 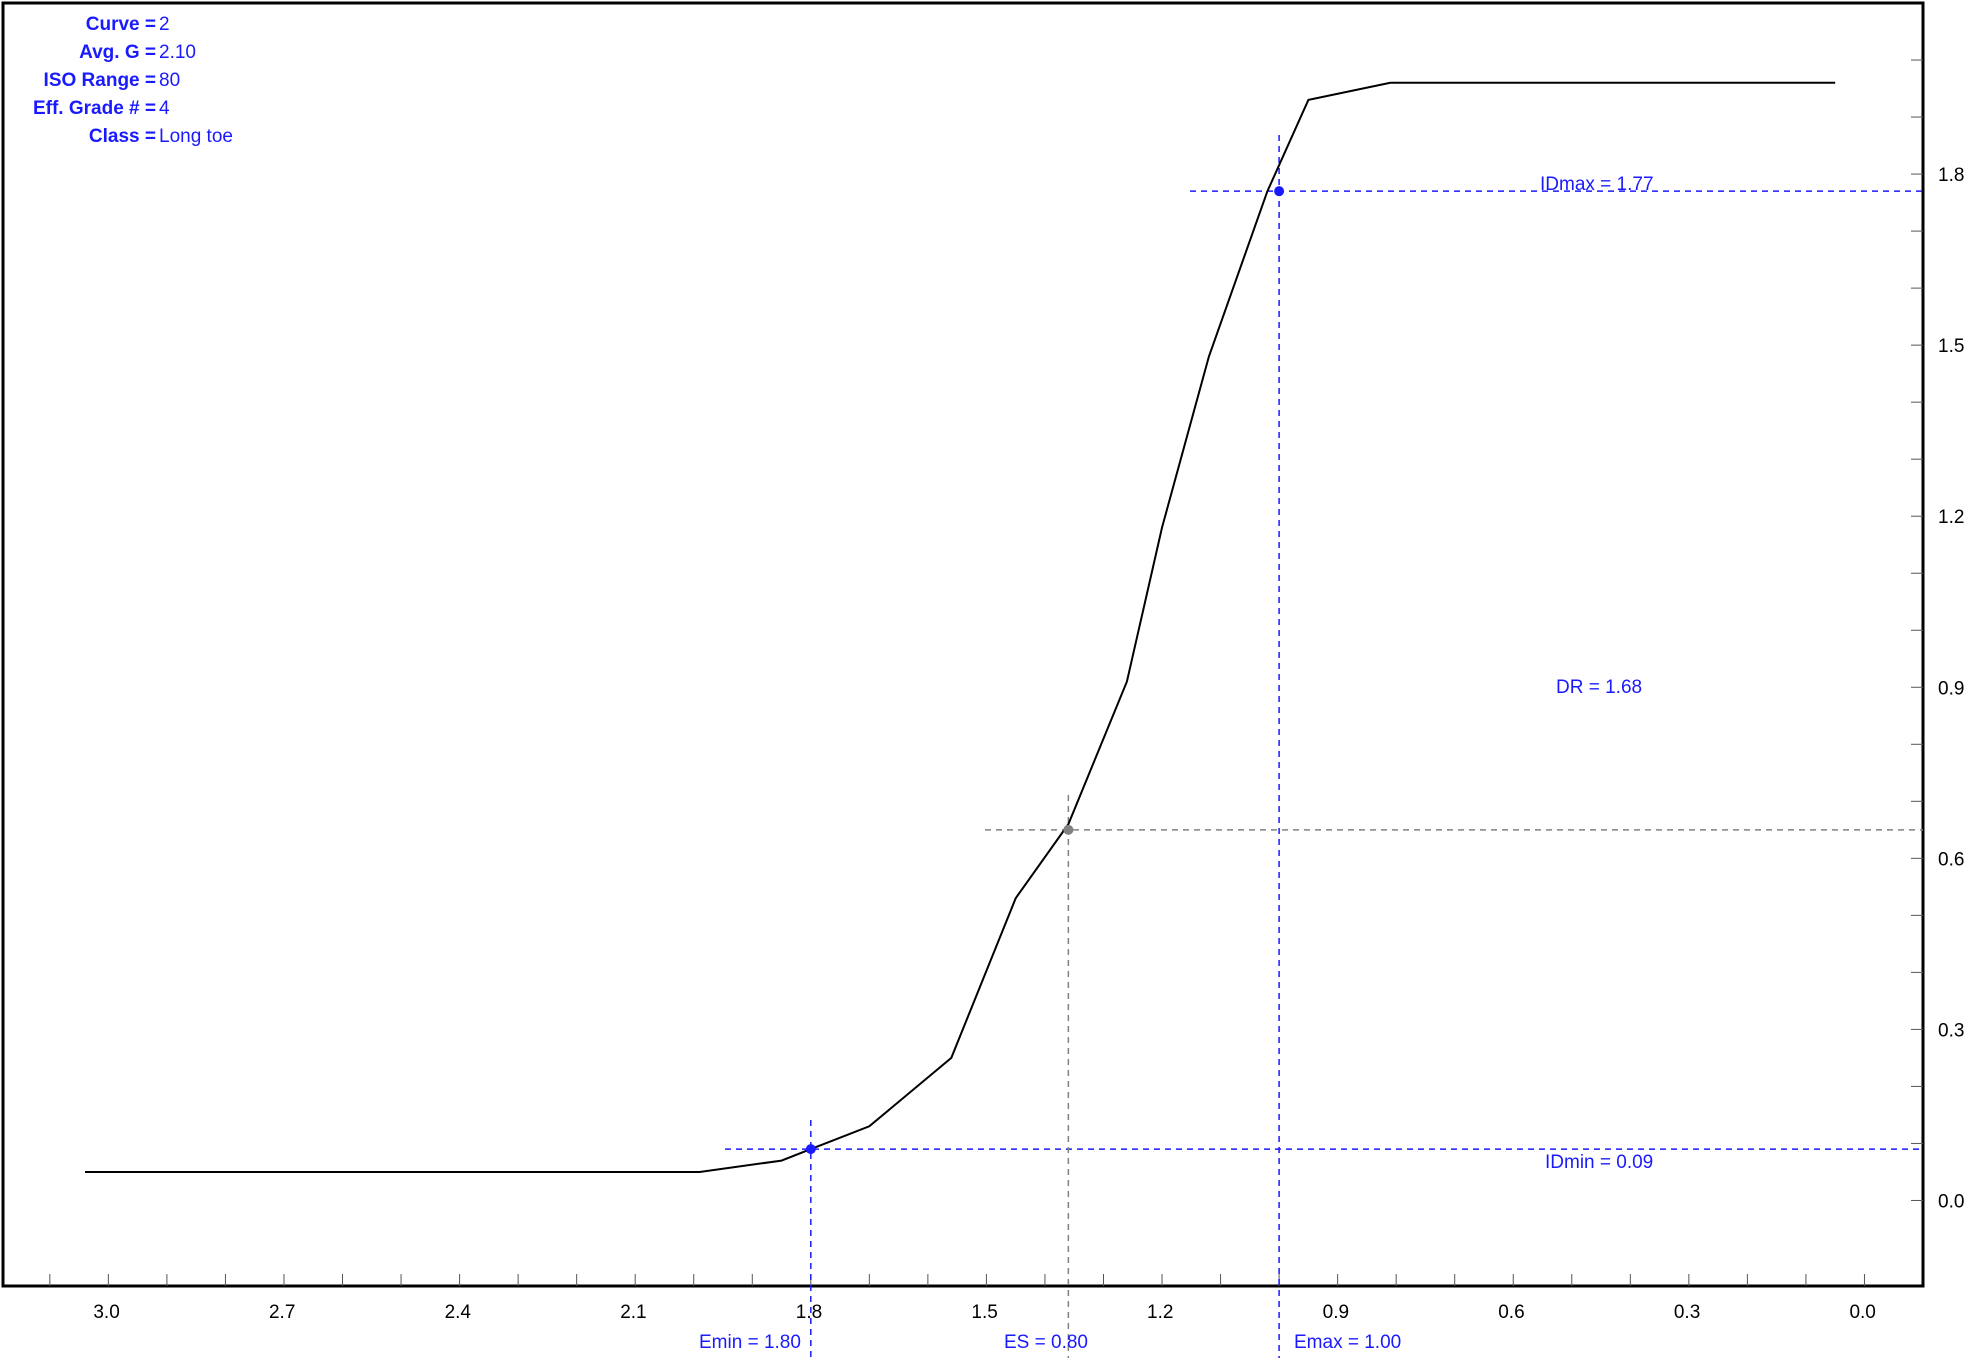 I want to click on dr-label: DR = 1.68, so click(x=1599, y=687).